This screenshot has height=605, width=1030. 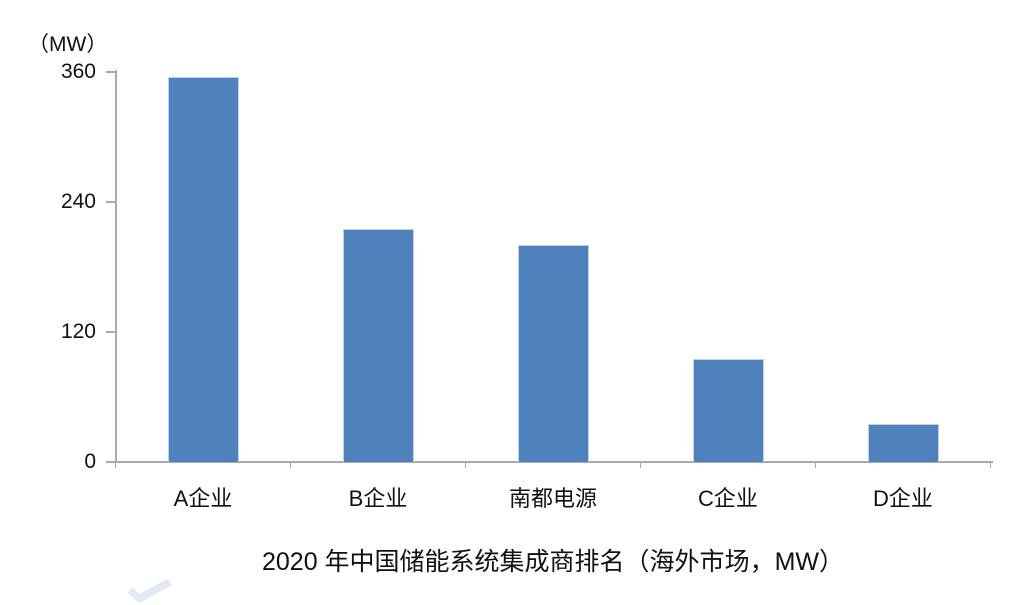 What do you see at coordinates (90, 461) in the screenshot?
I see `y-tick-label: 0` at bounding box center [90, 461].